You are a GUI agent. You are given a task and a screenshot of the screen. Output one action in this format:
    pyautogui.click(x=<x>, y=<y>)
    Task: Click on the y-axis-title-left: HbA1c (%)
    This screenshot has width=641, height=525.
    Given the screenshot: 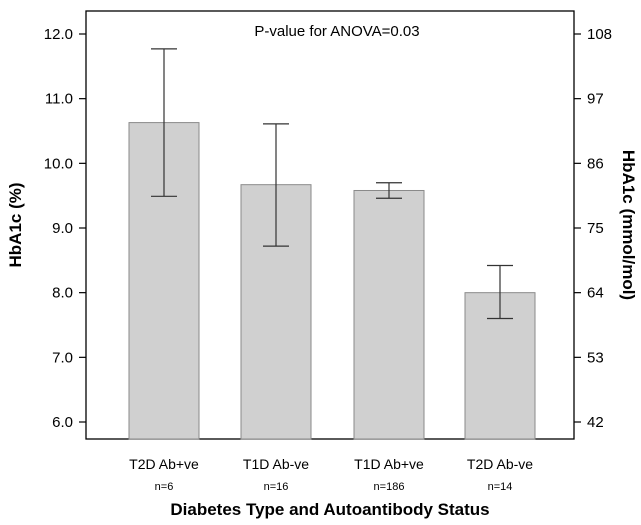 What is the action you would take?
    pyautogui.click(x=15, y=224)
    